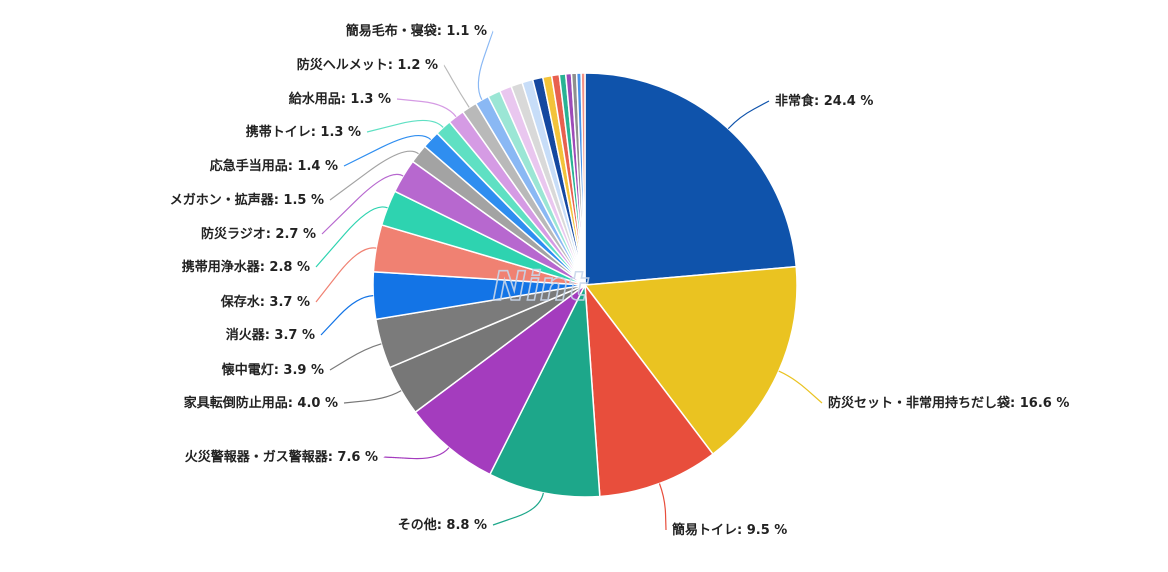  What do you see at coordinates (948, 403) in the screenshot?
I see `data-label-2: 防災セット・非常用持ちだし袋: 16.6 %` at bounding box center [948, 403].